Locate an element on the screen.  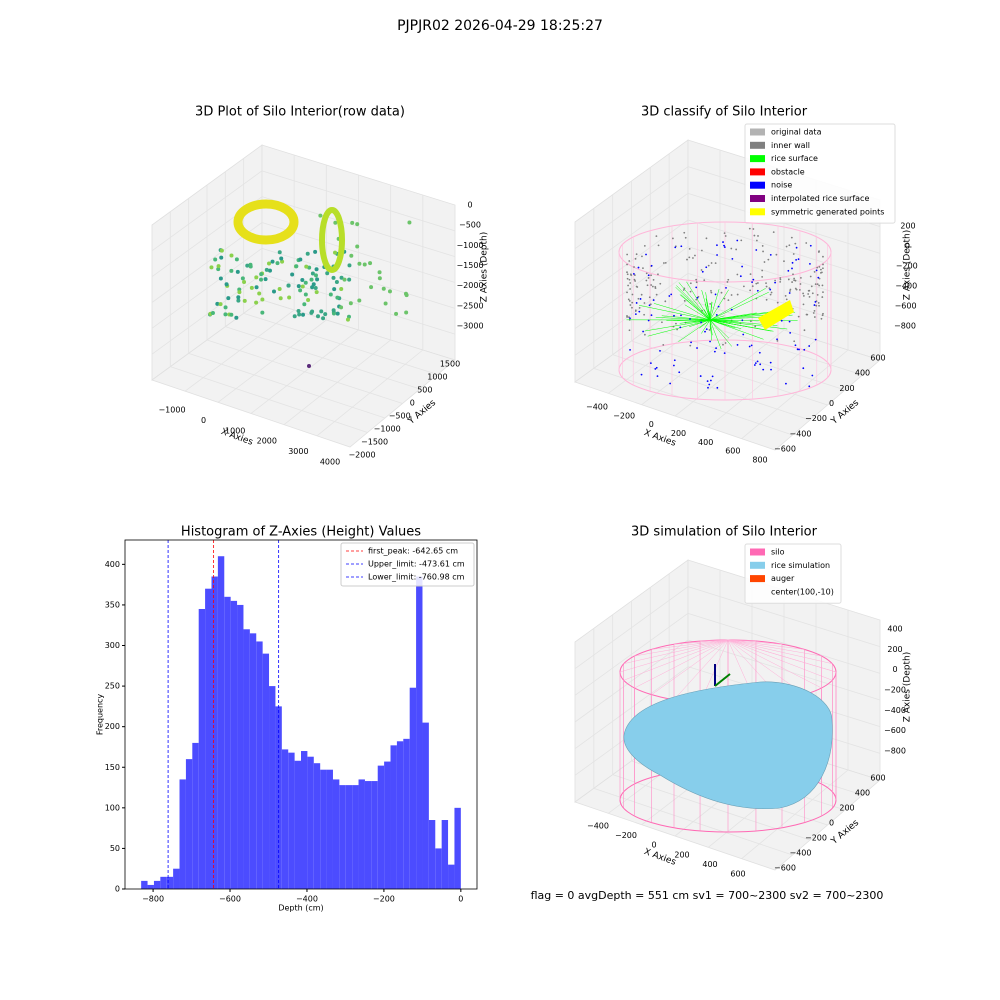
rice-surface is located at coordinates (728, 745).